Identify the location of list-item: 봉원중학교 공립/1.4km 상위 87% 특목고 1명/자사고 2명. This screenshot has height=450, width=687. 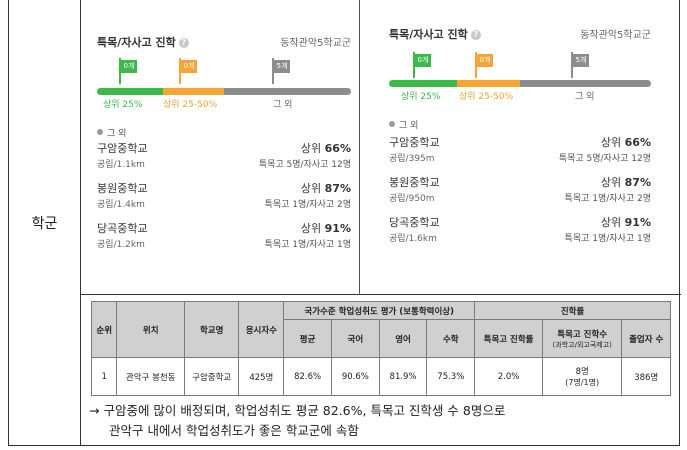
(224, 200).